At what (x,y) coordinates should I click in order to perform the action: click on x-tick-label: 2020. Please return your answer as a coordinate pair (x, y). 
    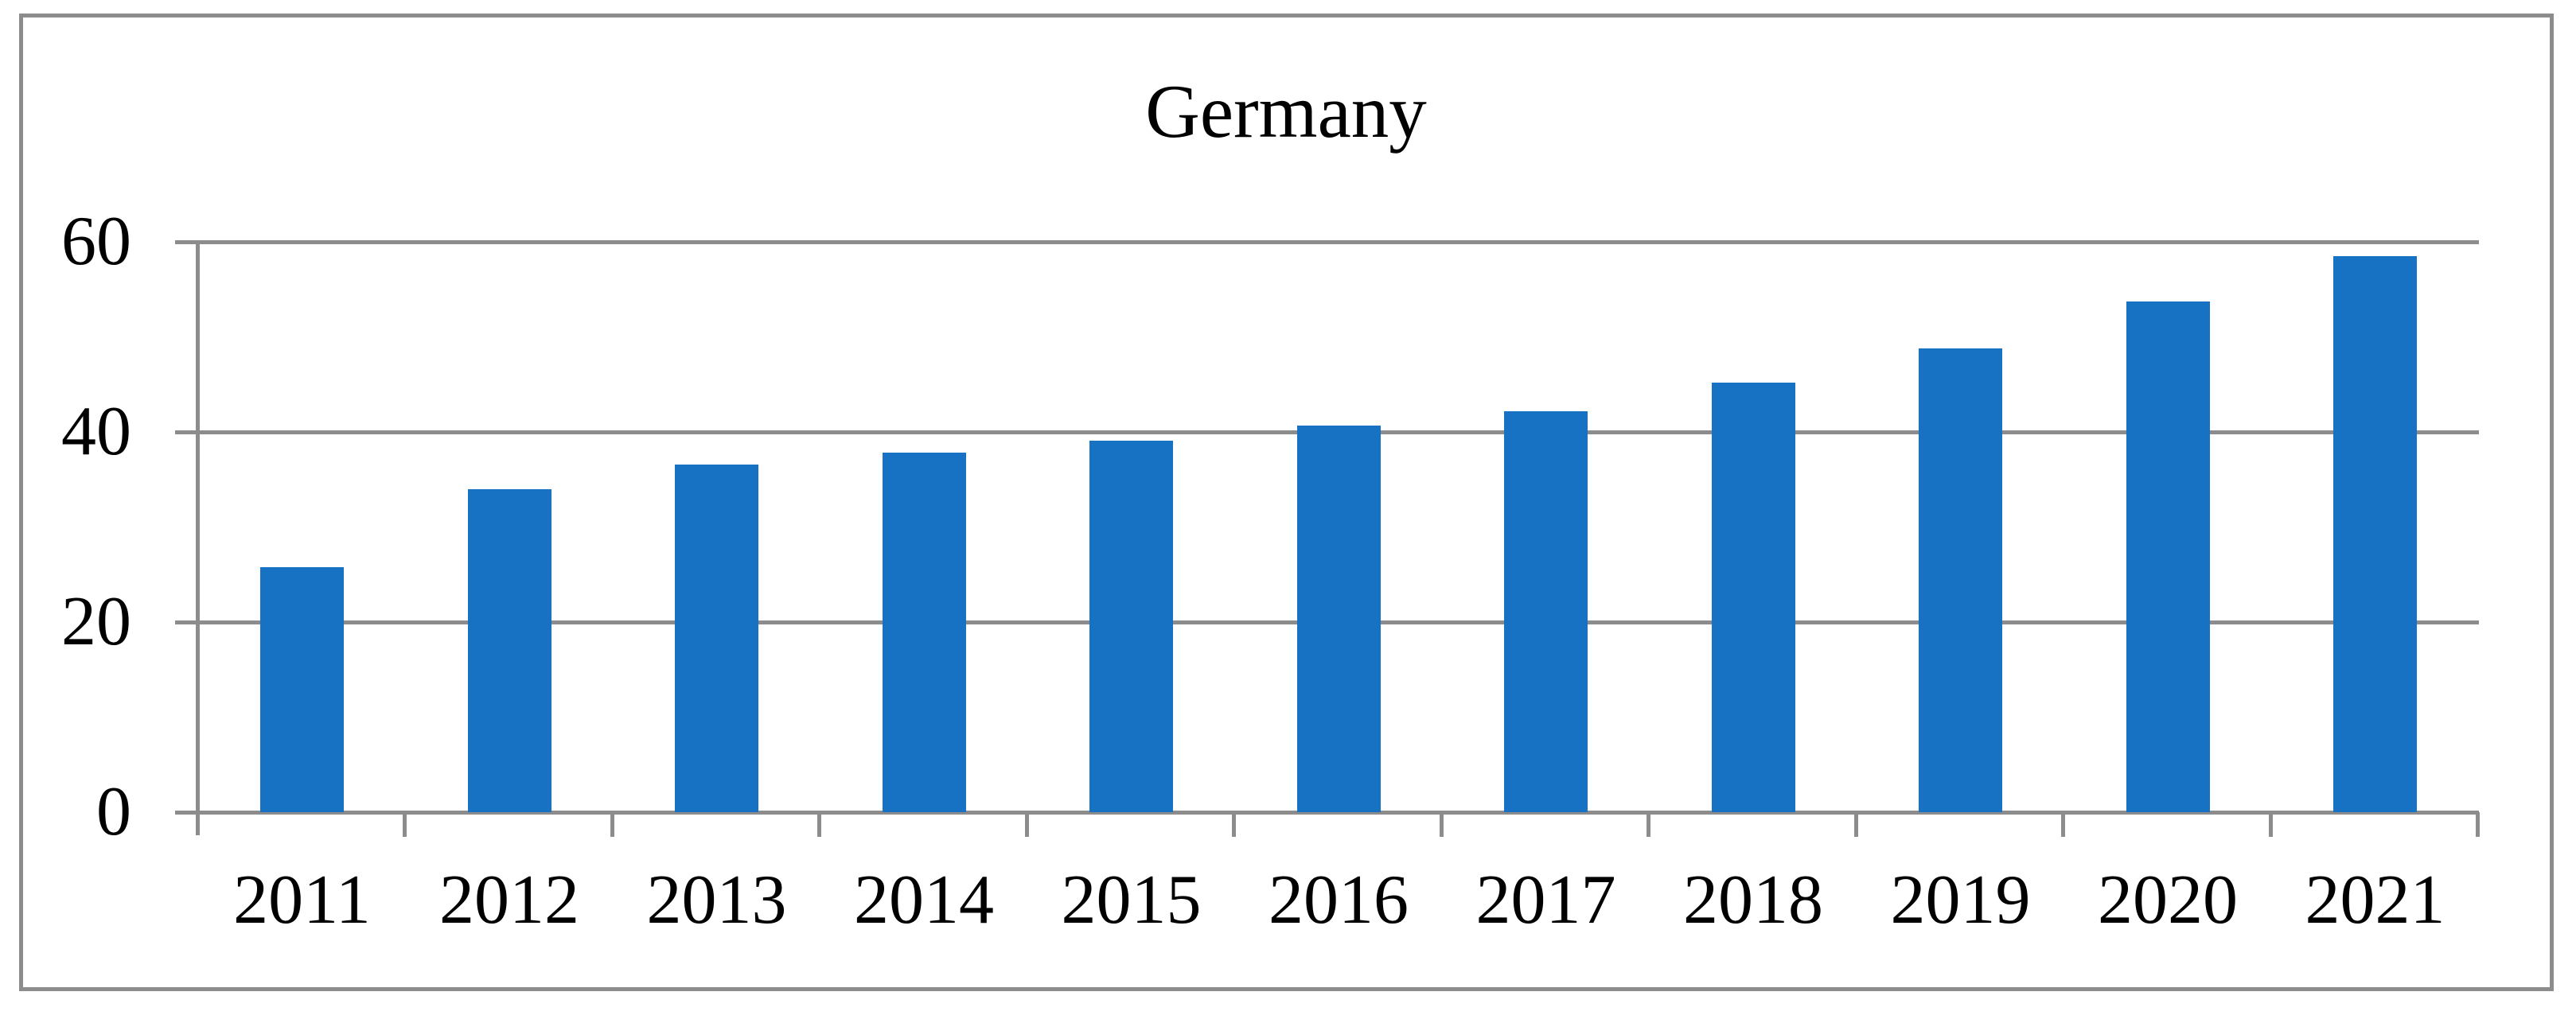
    Looking at the image, I should click on (2168, 900).